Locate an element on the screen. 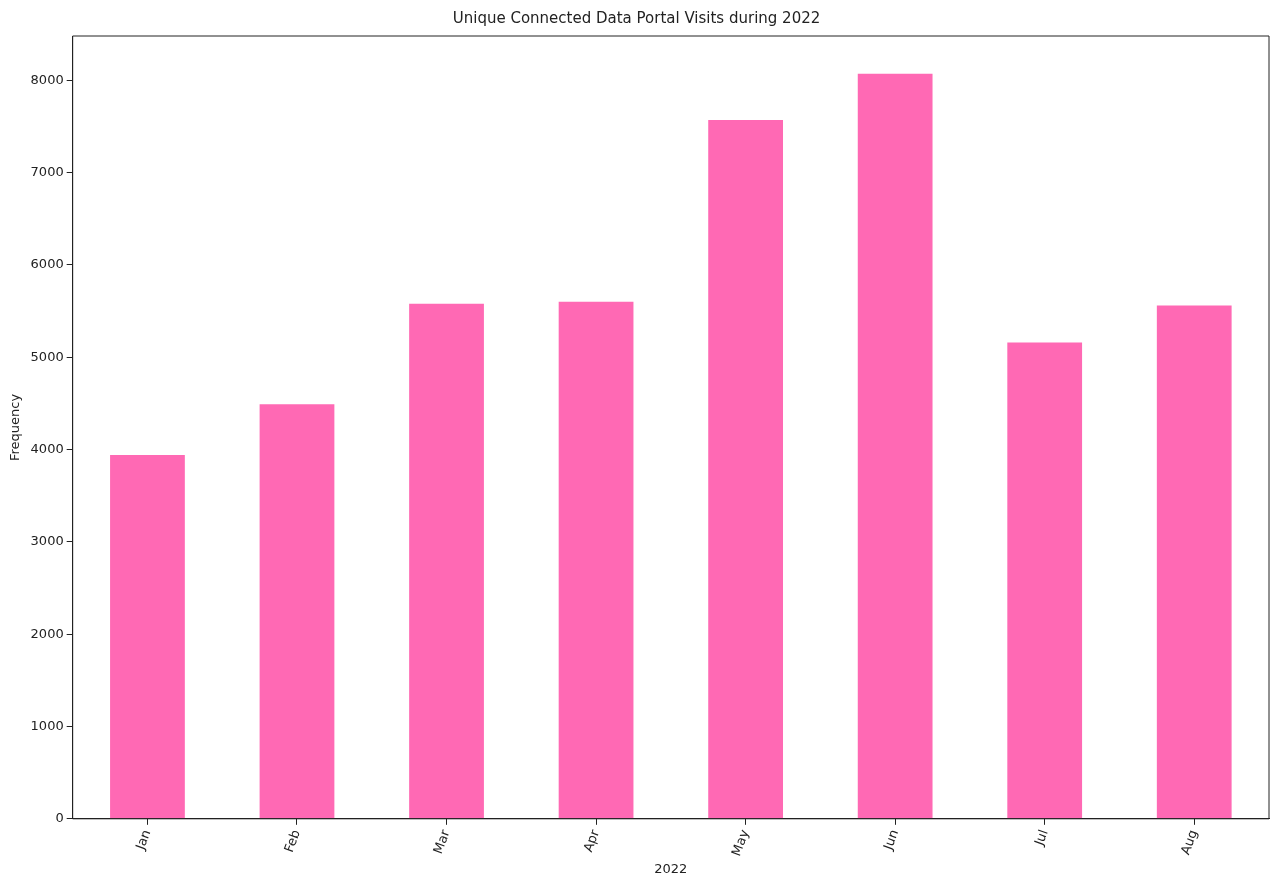  x-tick-label: Mar is located at coordinates (441, 841).